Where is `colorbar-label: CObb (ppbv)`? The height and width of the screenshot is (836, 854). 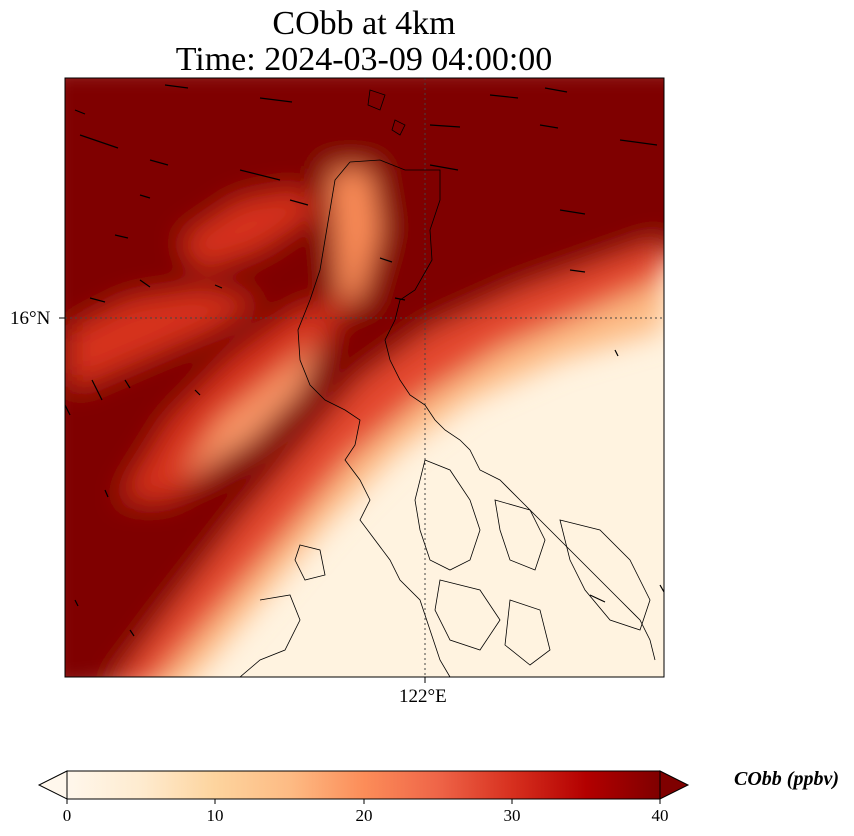 colorbar-label: CObb (ppbv) is located at coordinates (786, 779).